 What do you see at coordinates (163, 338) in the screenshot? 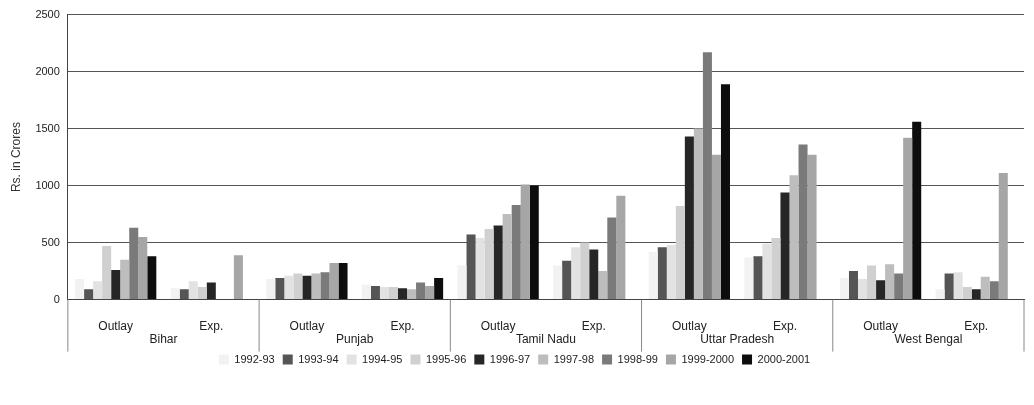
I see `text: Bihar` at bounding box center [163, 338].